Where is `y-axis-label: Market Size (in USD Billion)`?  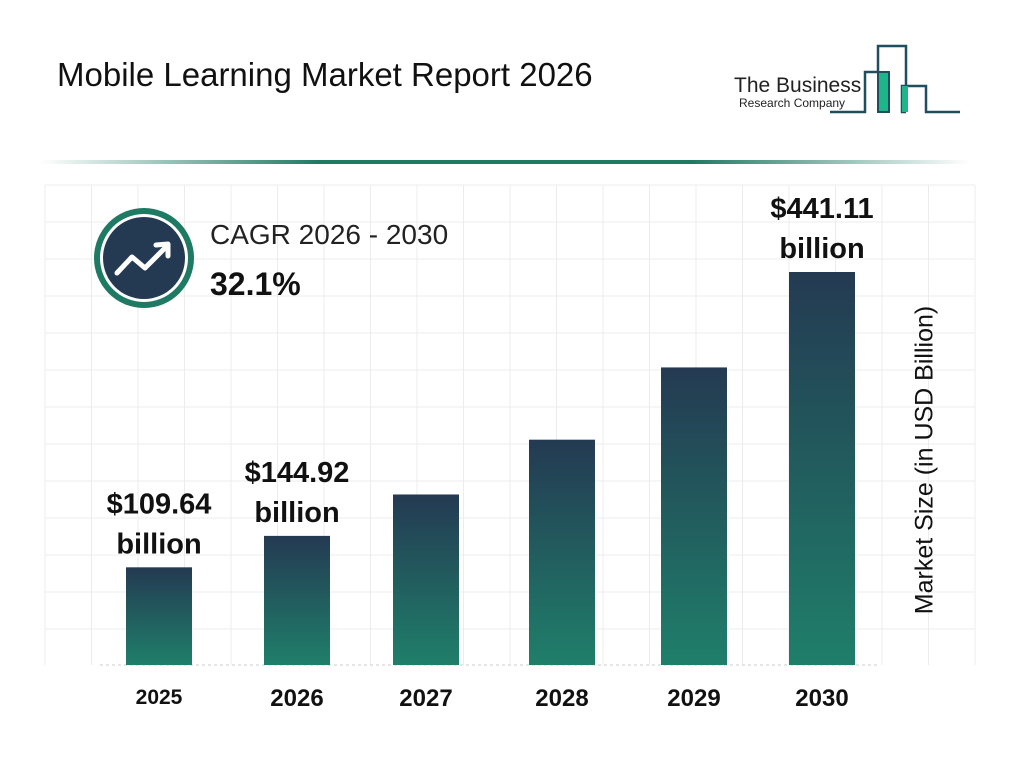
y-axis-label: Market Size (in USD Billion) is located at coordinates (924, 460).